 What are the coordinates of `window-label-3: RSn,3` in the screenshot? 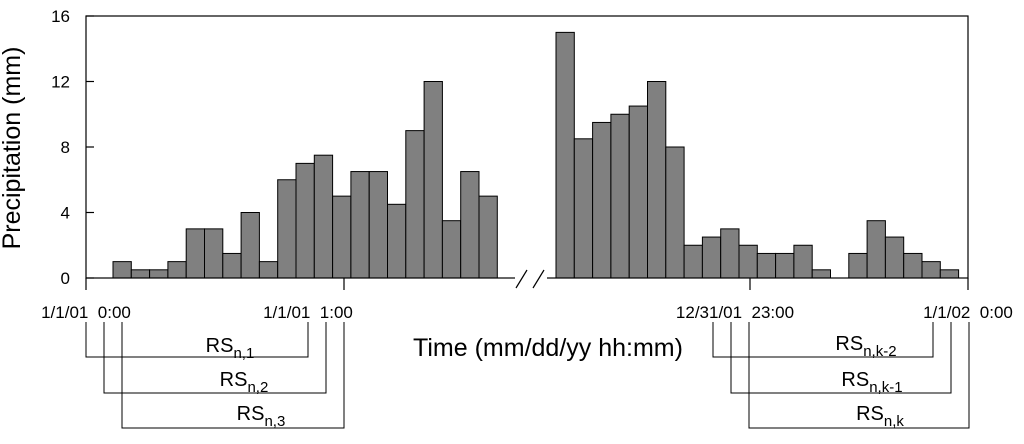 It's located at (261, 416).